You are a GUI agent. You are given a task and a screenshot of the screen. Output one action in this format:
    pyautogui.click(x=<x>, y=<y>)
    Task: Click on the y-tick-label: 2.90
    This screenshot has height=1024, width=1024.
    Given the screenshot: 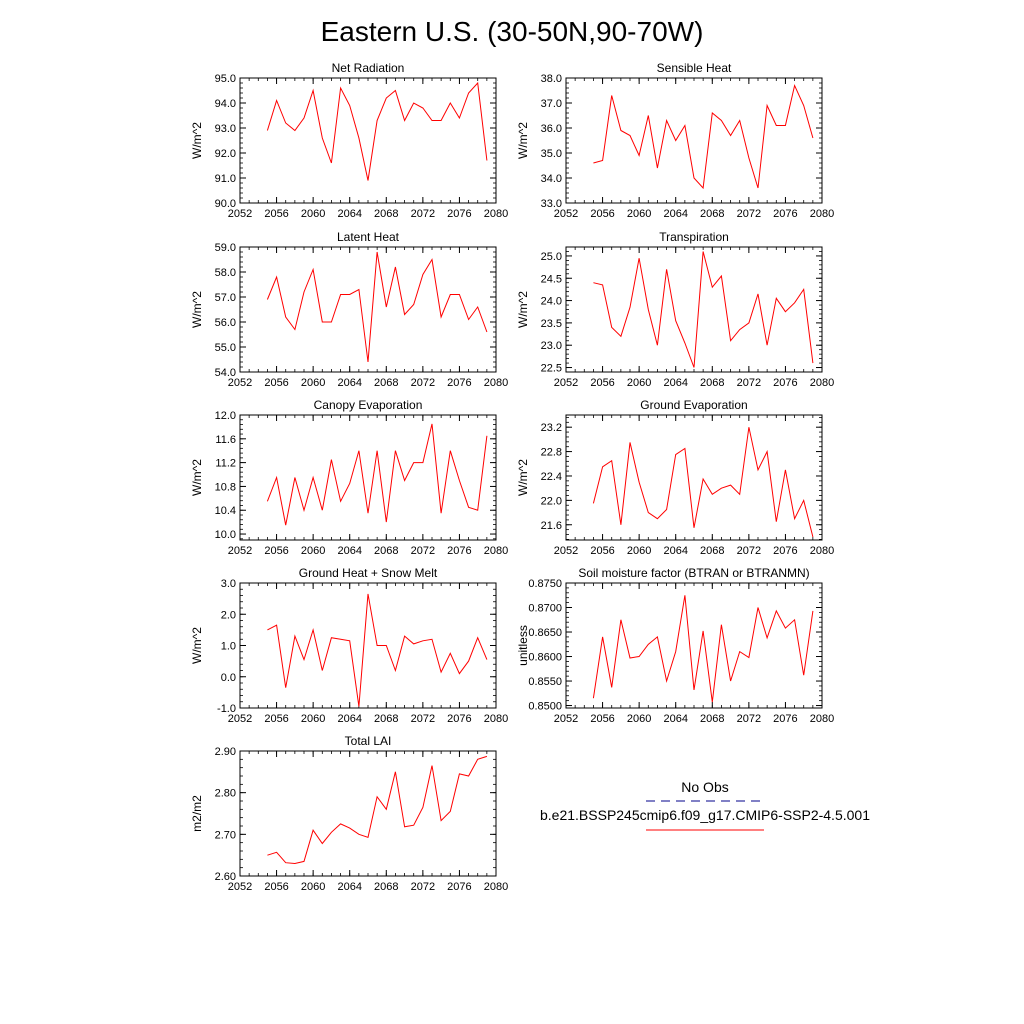 What is the action you would take?
    pyautogui.click(x=225, y=752)
    